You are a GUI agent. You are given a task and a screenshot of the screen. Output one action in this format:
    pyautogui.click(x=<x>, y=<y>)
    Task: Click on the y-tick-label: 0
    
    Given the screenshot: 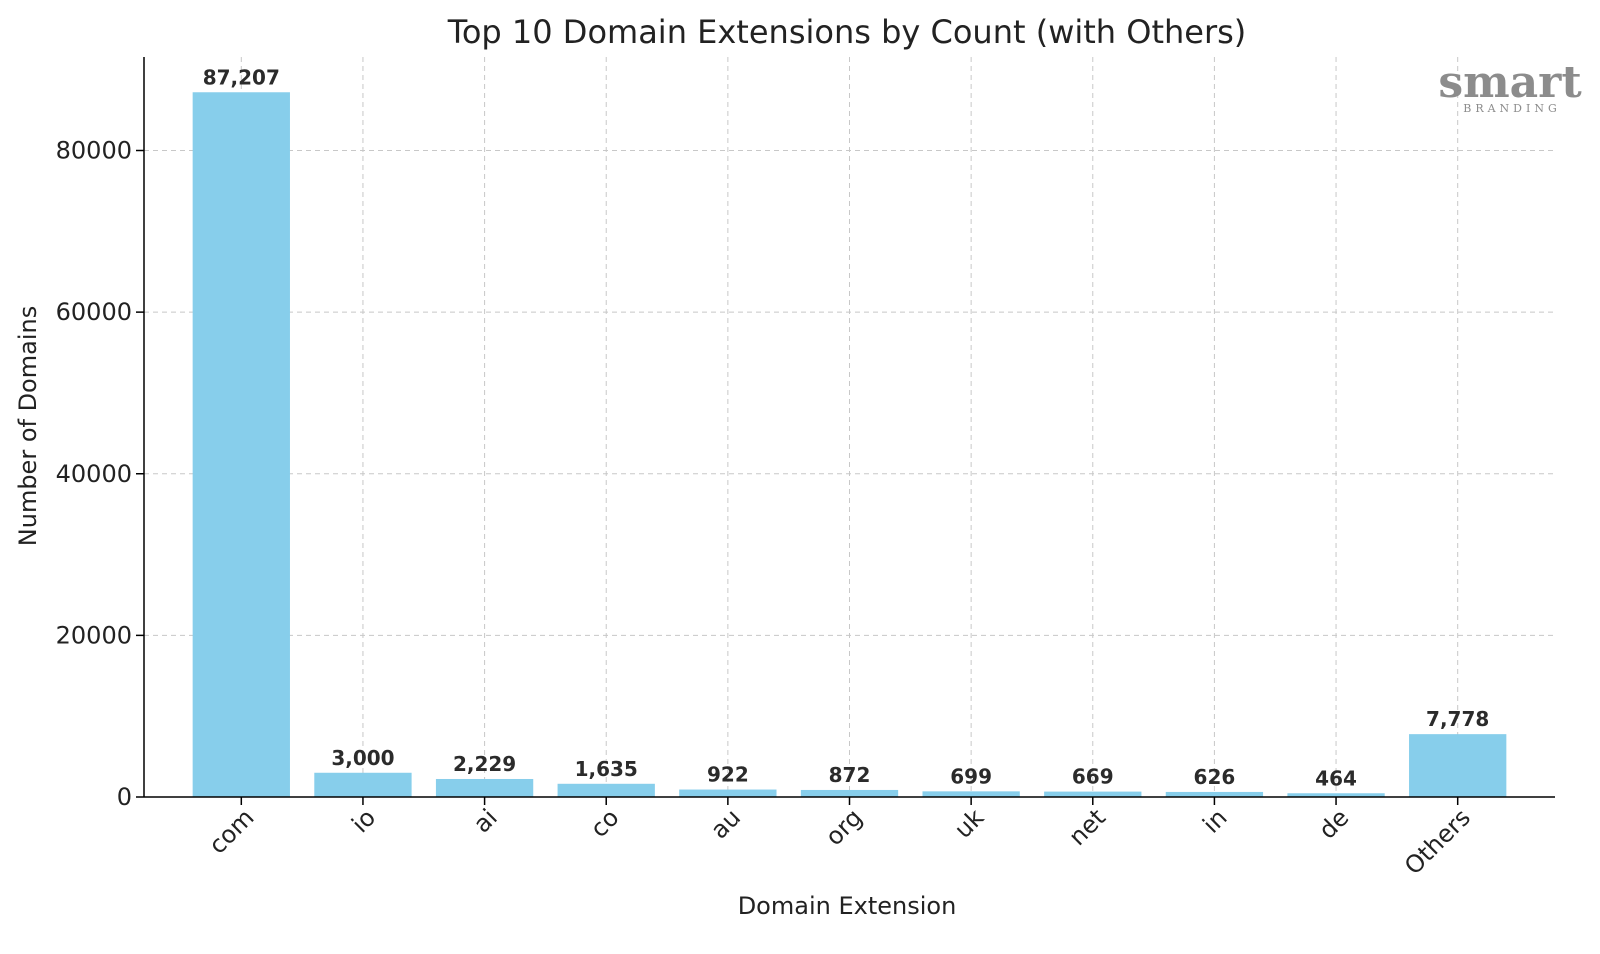 What is the action you would take?
    pyautogui.click(x=124, y=797)
    